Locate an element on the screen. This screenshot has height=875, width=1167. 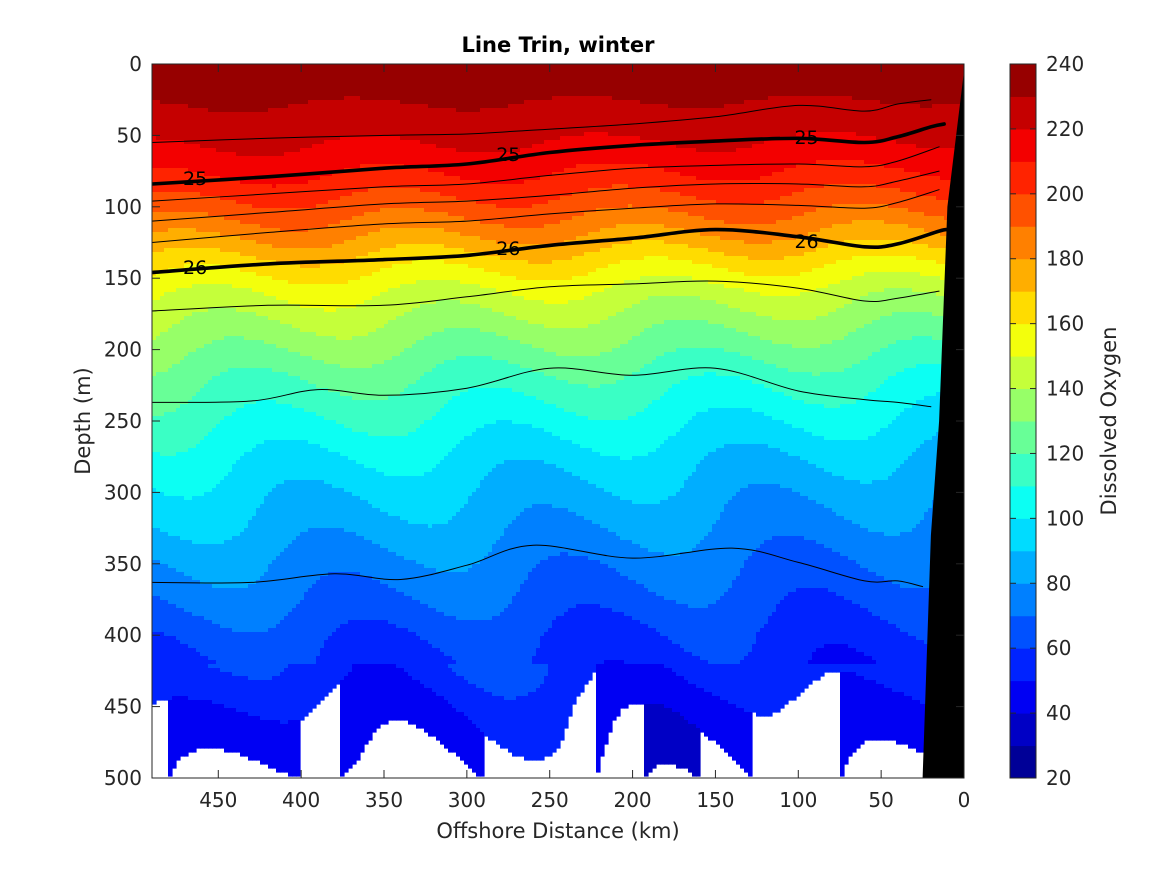
colorbar-tick-label: 40 is located at coordinates (1058, 713).